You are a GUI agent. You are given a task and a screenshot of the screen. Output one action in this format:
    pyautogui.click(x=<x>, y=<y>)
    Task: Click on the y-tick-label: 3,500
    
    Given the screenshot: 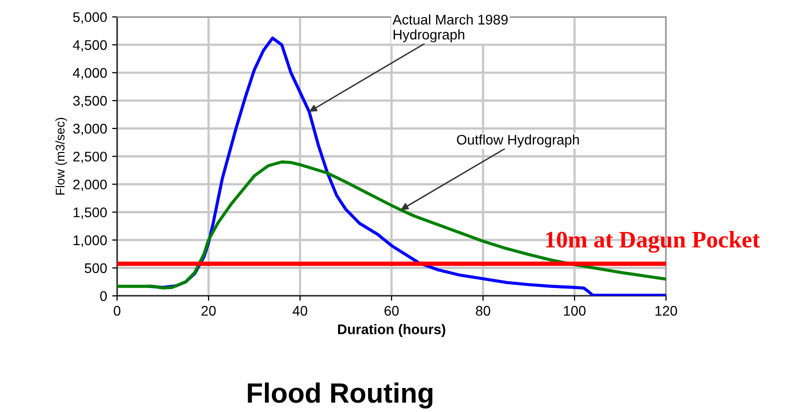 What is the action you would take?
    pyautogui.click(x=90, y=102)
    